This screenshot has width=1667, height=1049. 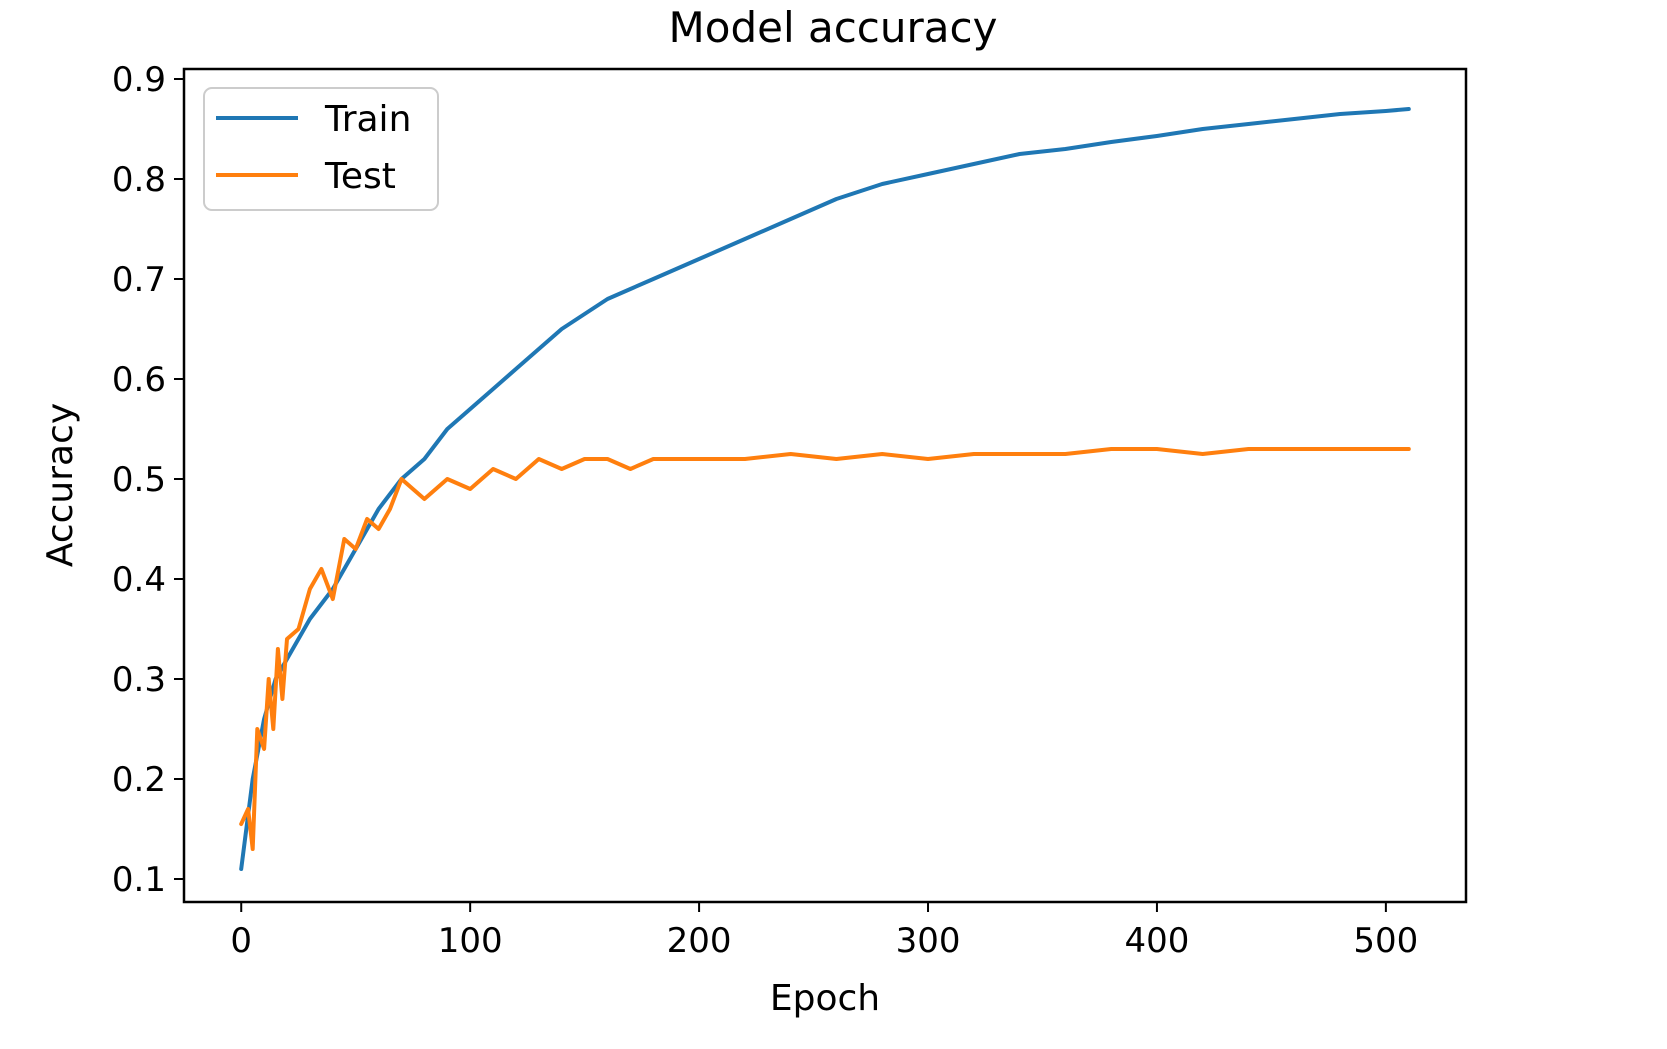 What do you see at coordinates (825, 998) in the screenshot?
I see `x-axis-label: Epoch` at bounding box center [825, 998].